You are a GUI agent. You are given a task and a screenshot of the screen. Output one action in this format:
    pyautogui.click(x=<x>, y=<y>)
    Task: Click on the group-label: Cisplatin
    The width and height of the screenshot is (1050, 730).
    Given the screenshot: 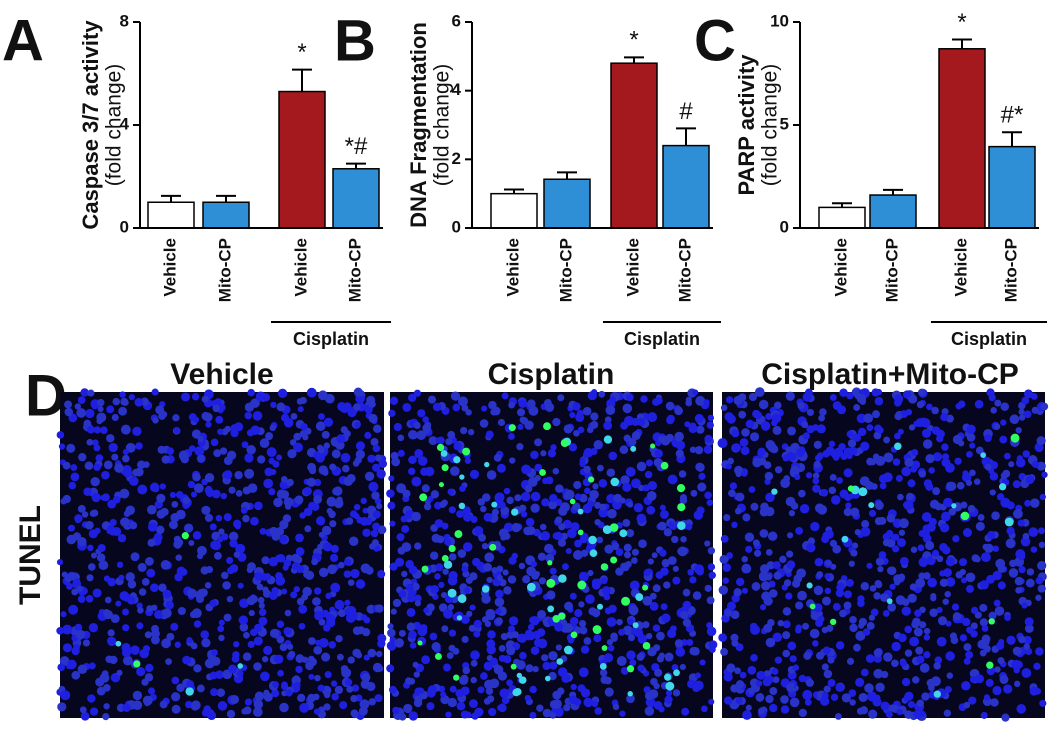 What is the action you would take?
    pyautogui.click(x=662, y=339)
    